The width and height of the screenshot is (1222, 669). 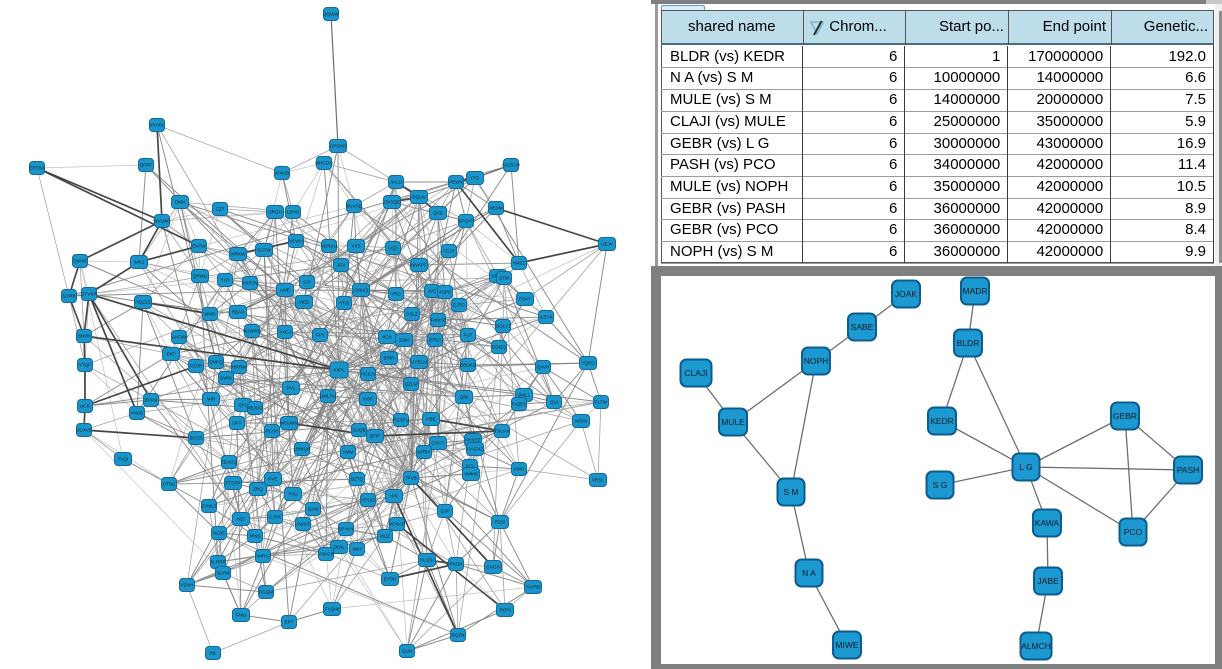 I want to click on svg-text: BRIR, so click(x=390, y=358).